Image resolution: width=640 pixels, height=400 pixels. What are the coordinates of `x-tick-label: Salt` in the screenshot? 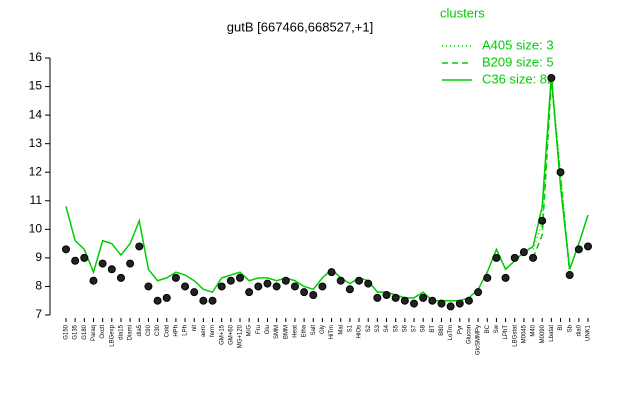 It's located at (314, 330).